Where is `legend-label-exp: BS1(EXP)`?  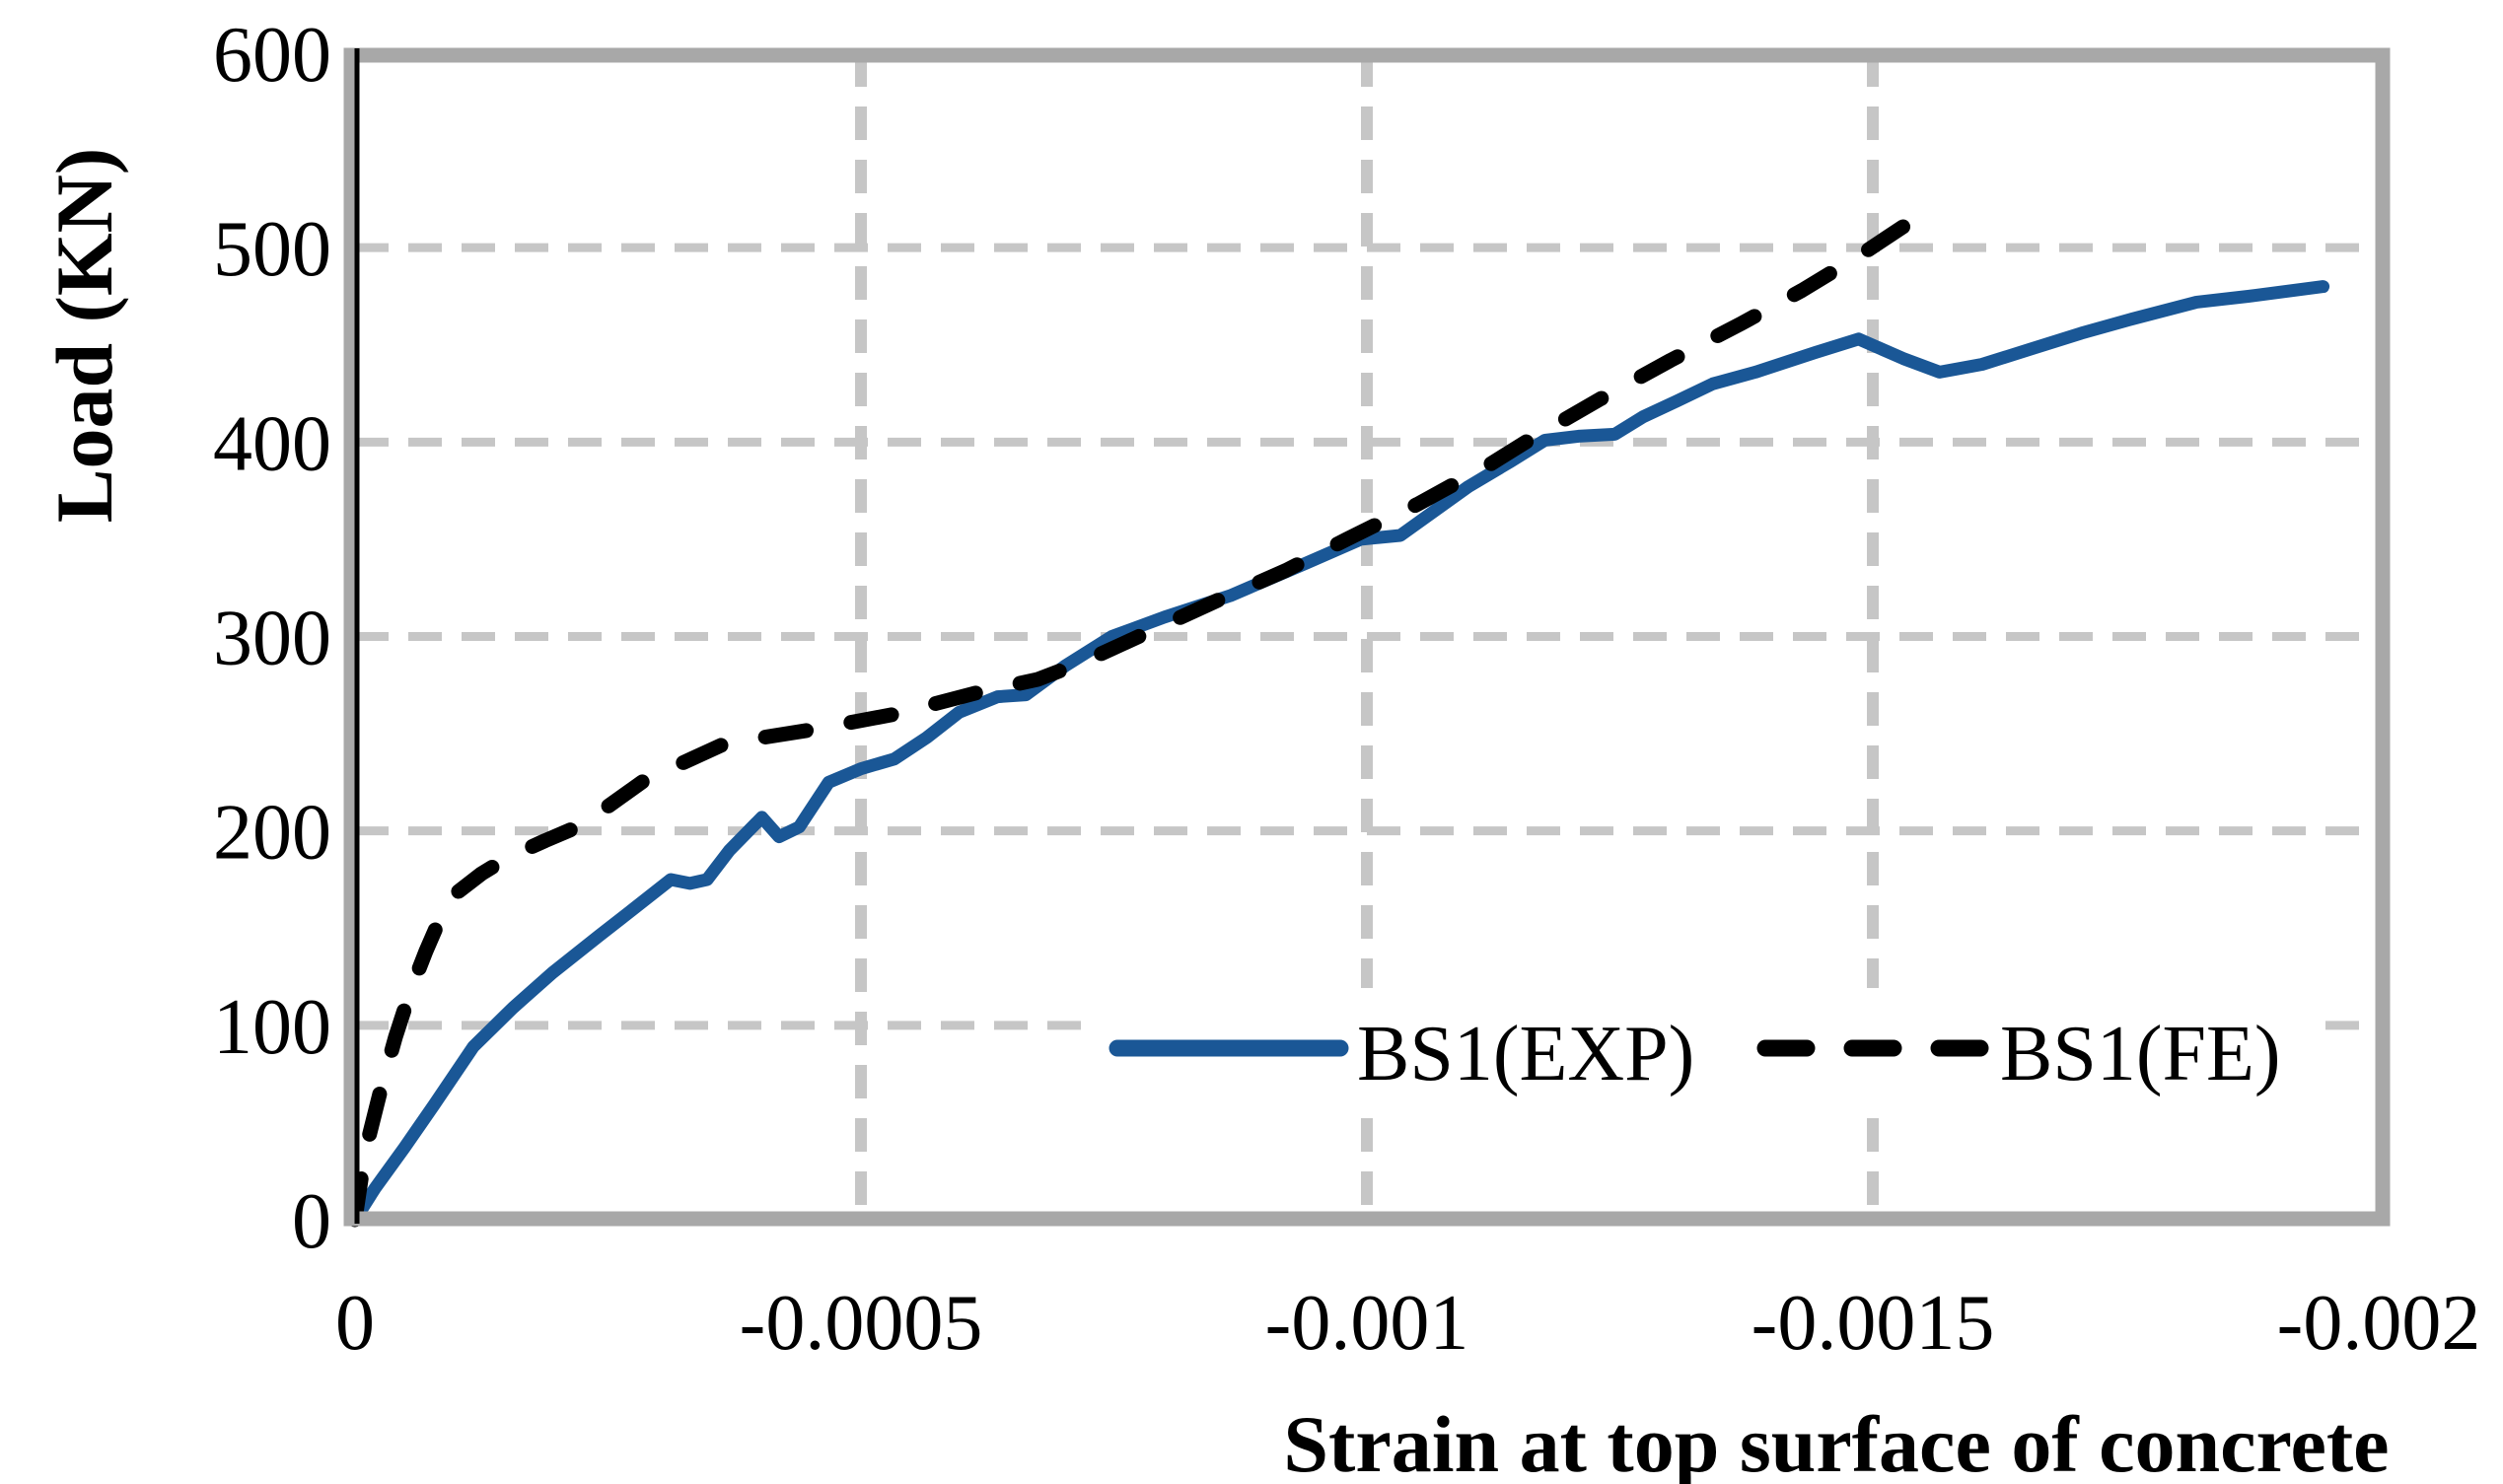
legend-label-exp: BS1(EXP) is located at coordinates (1526, 1054).